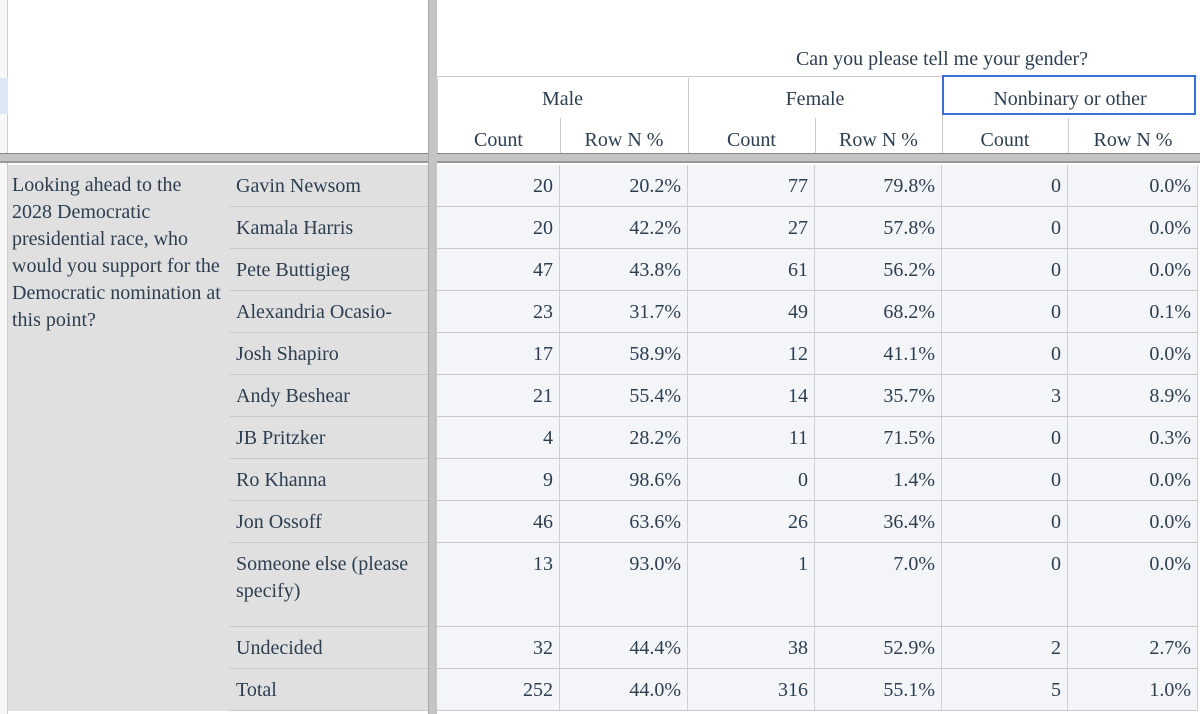 The height and width of the screenshot is (714, 1200). What do you see at coordinates (1133, 312) in the screenshot?
I see `data-cell: 0.1%` at bounding box center [1133, 312].